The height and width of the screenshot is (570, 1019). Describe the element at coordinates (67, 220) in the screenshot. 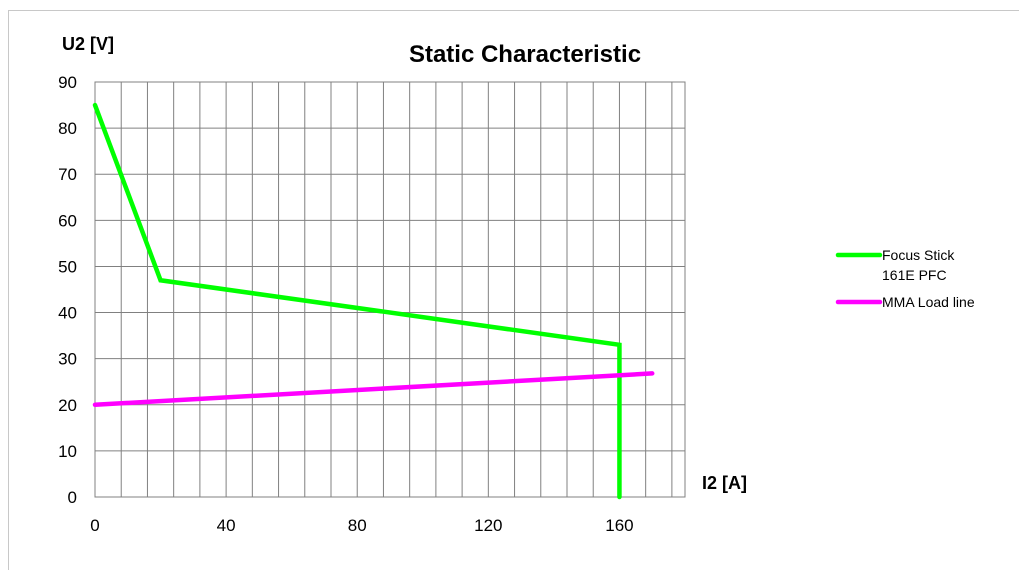

I see `y-tick-label: 60` at that location.